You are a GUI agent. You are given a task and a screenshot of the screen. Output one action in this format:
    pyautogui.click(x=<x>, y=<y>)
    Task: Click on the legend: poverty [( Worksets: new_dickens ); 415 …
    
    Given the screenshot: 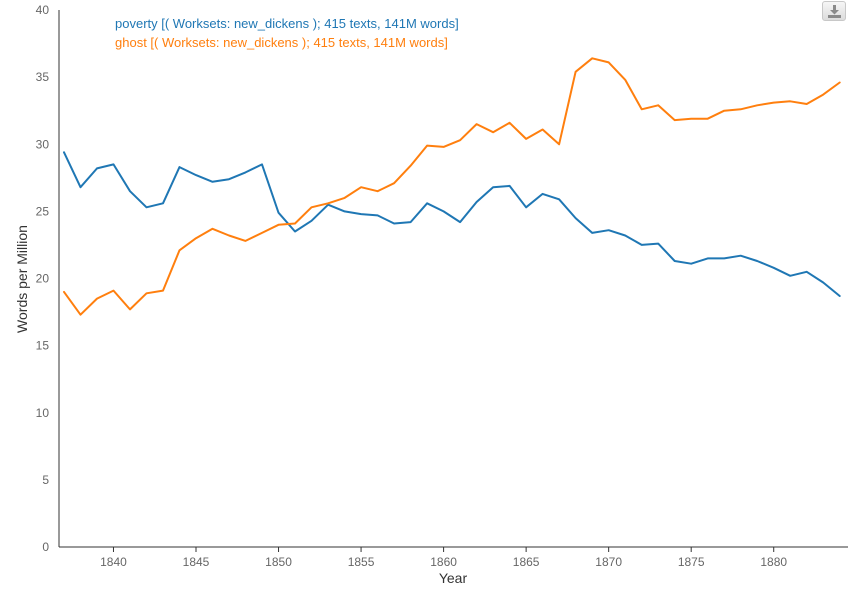 What is the action you would take?
    pyautogui.click(x=287, y=33)
    